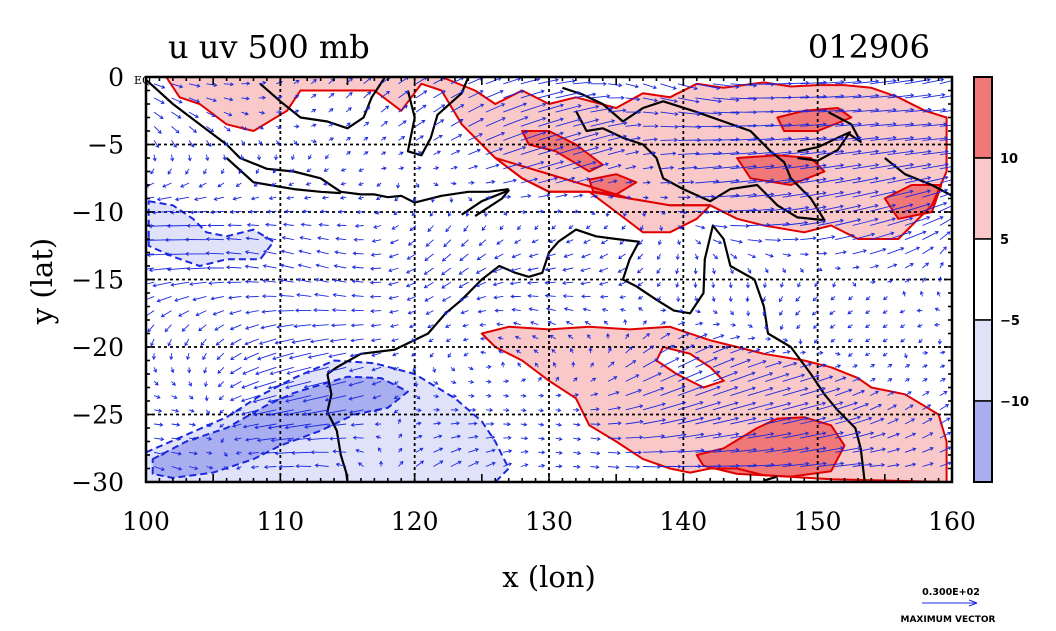 Image resolution: width=1056 pixels, height=631 pixels. What do you see at coordinates (146, 521) in the screenshot?
I see `x-tick-label: 100` at bounding box center [146, 521].